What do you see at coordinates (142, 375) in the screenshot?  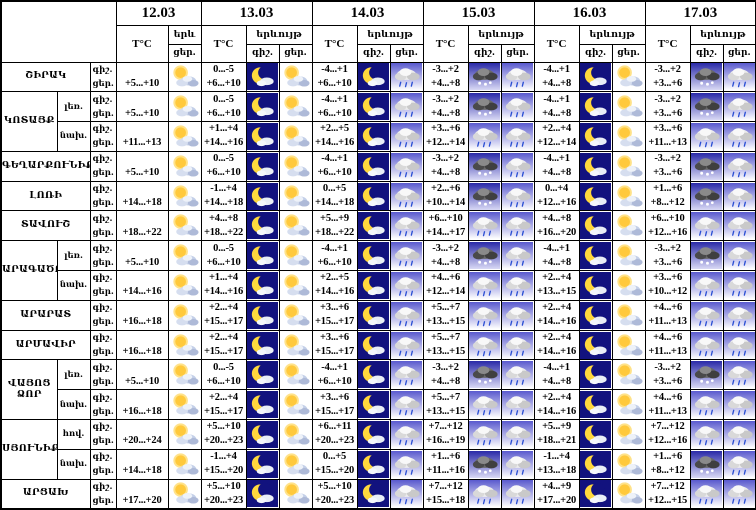 I see `temp-cell: +5...+10` at bounding box center [142, 375].